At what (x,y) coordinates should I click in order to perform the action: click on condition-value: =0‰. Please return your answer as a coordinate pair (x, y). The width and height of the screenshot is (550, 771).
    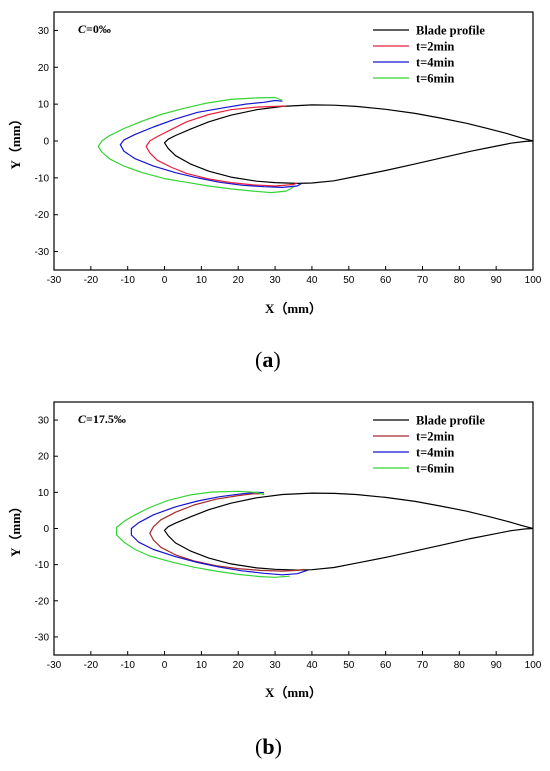
    Looking at the image, I should click on (98, 29).